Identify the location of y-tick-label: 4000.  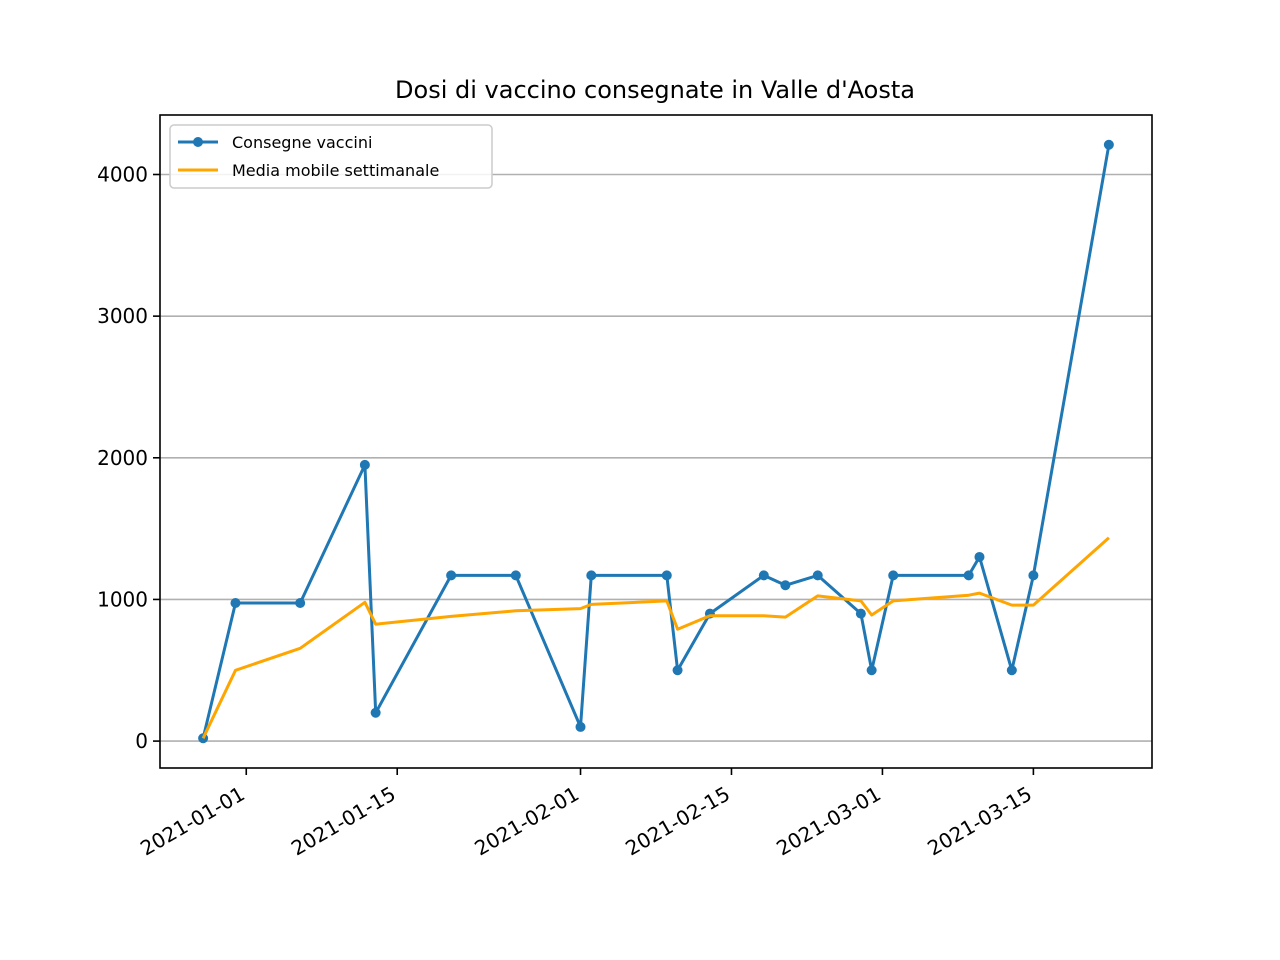
(122, 174).